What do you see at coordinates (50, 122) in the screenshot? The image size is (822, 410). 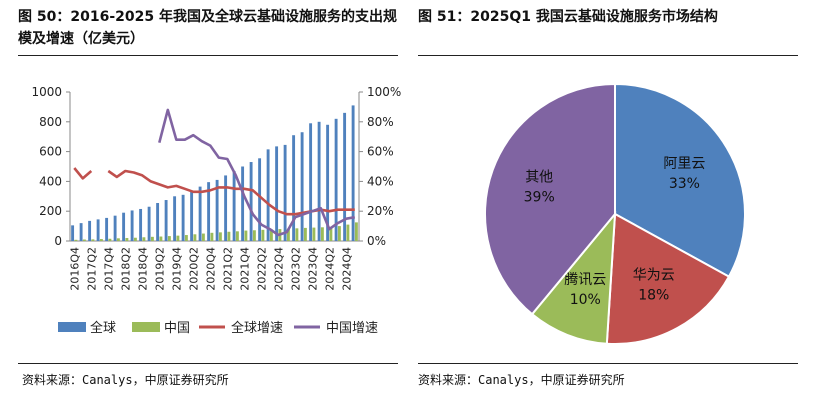 I see `y-axis-tick-label: 800` at bounding box center [50, 122].